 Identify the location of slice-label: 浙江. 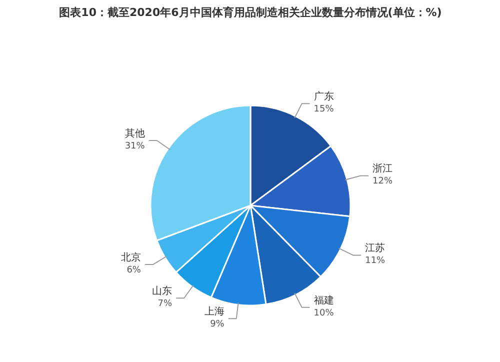
(382, 168).